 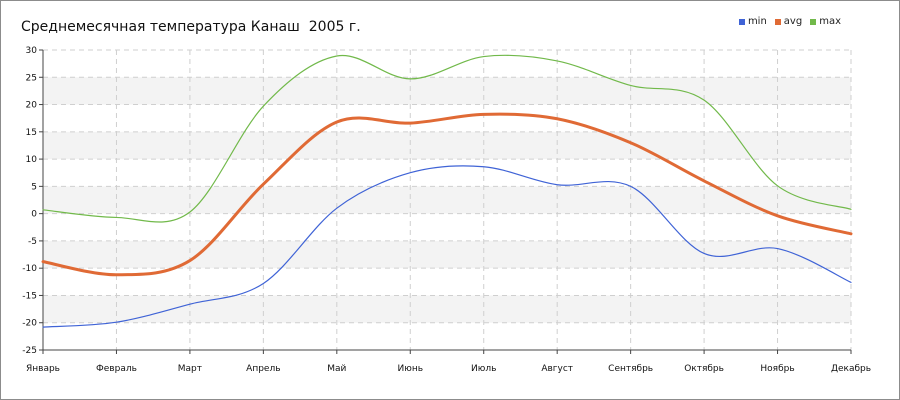 I want to click on y-tick-label: -25, so click(x=29, y=351).